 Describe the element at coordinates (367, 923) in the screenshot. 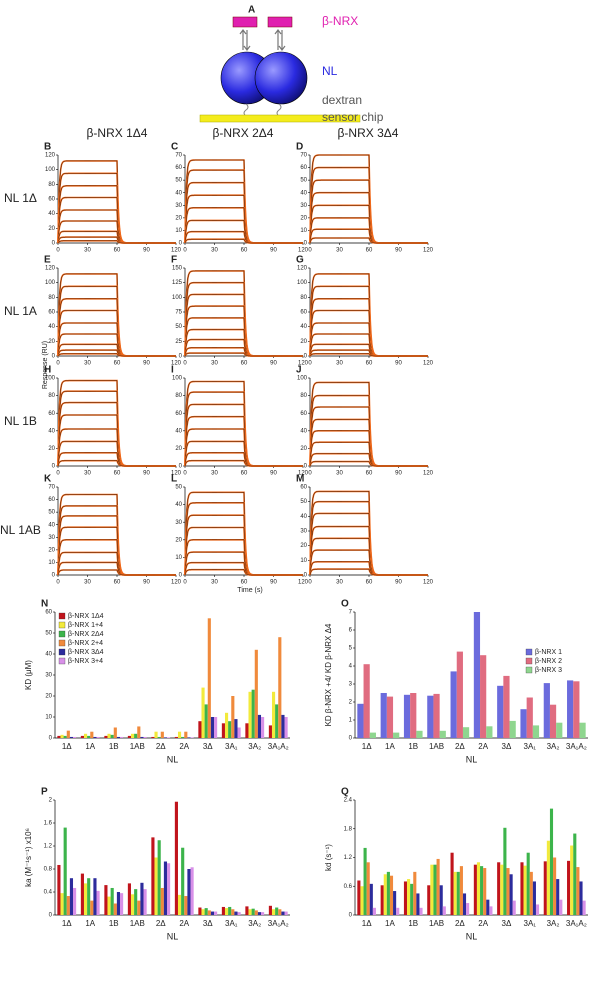

I see `x-tick-label: 1Δ` at that location.